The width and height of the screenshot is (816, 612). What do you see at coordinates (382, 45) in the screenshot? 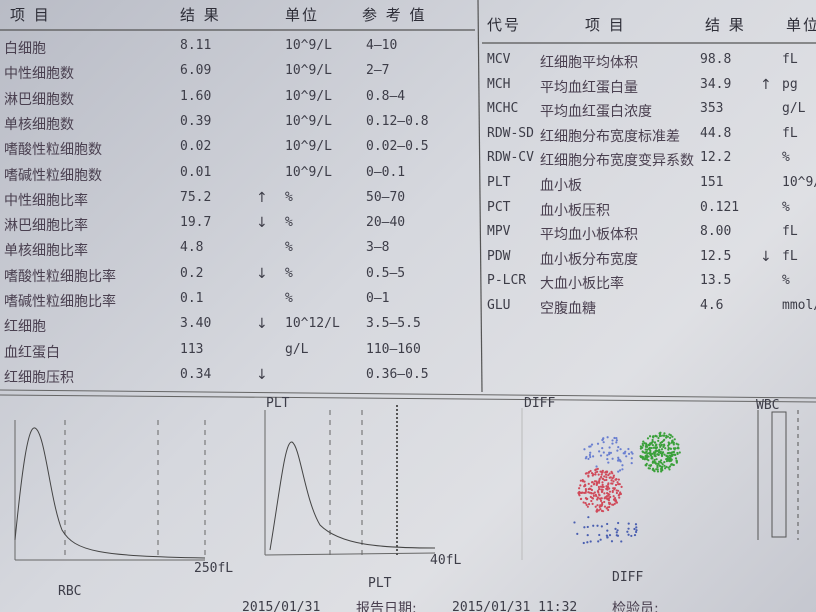
I see `reference-range: 4—10` at bounding box center [382, 45].